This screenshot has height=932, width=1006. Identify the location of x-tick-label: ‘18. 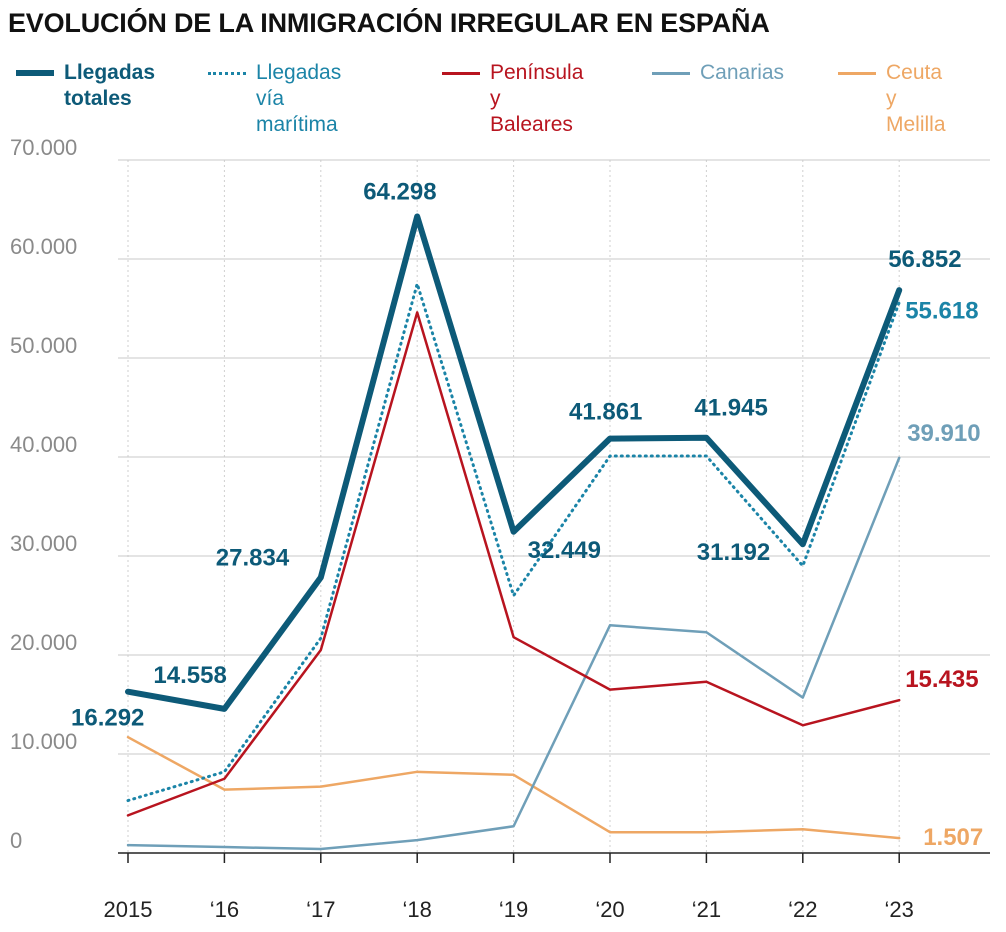
(417, 909).